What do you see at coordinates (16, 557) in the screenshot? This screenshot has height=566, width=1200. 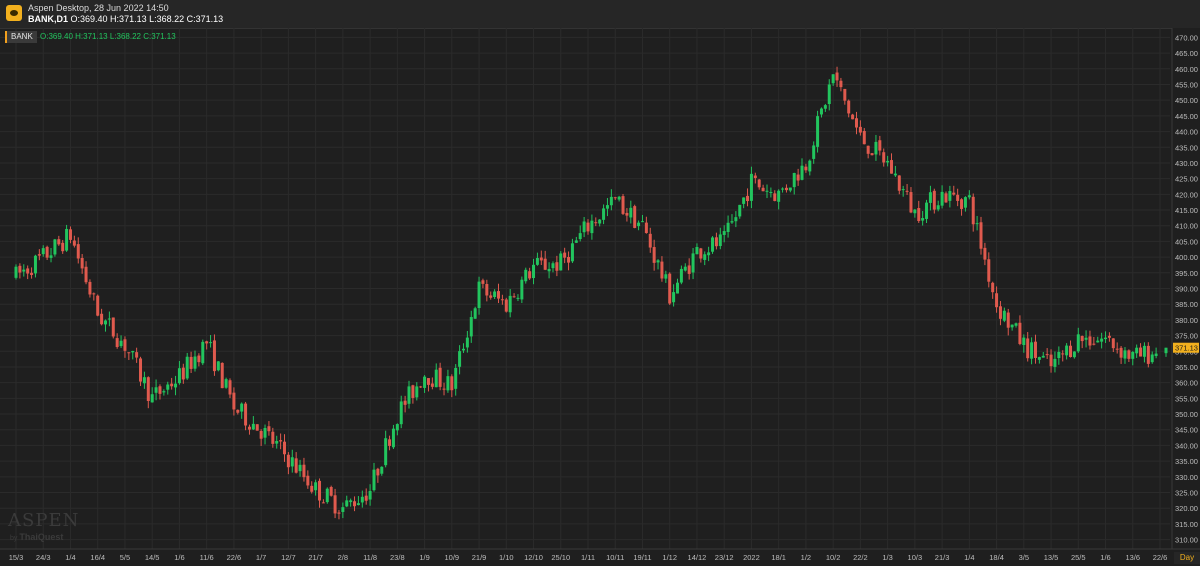 I see `time-tick-label: 15/3` at bounding box center [16, 557].